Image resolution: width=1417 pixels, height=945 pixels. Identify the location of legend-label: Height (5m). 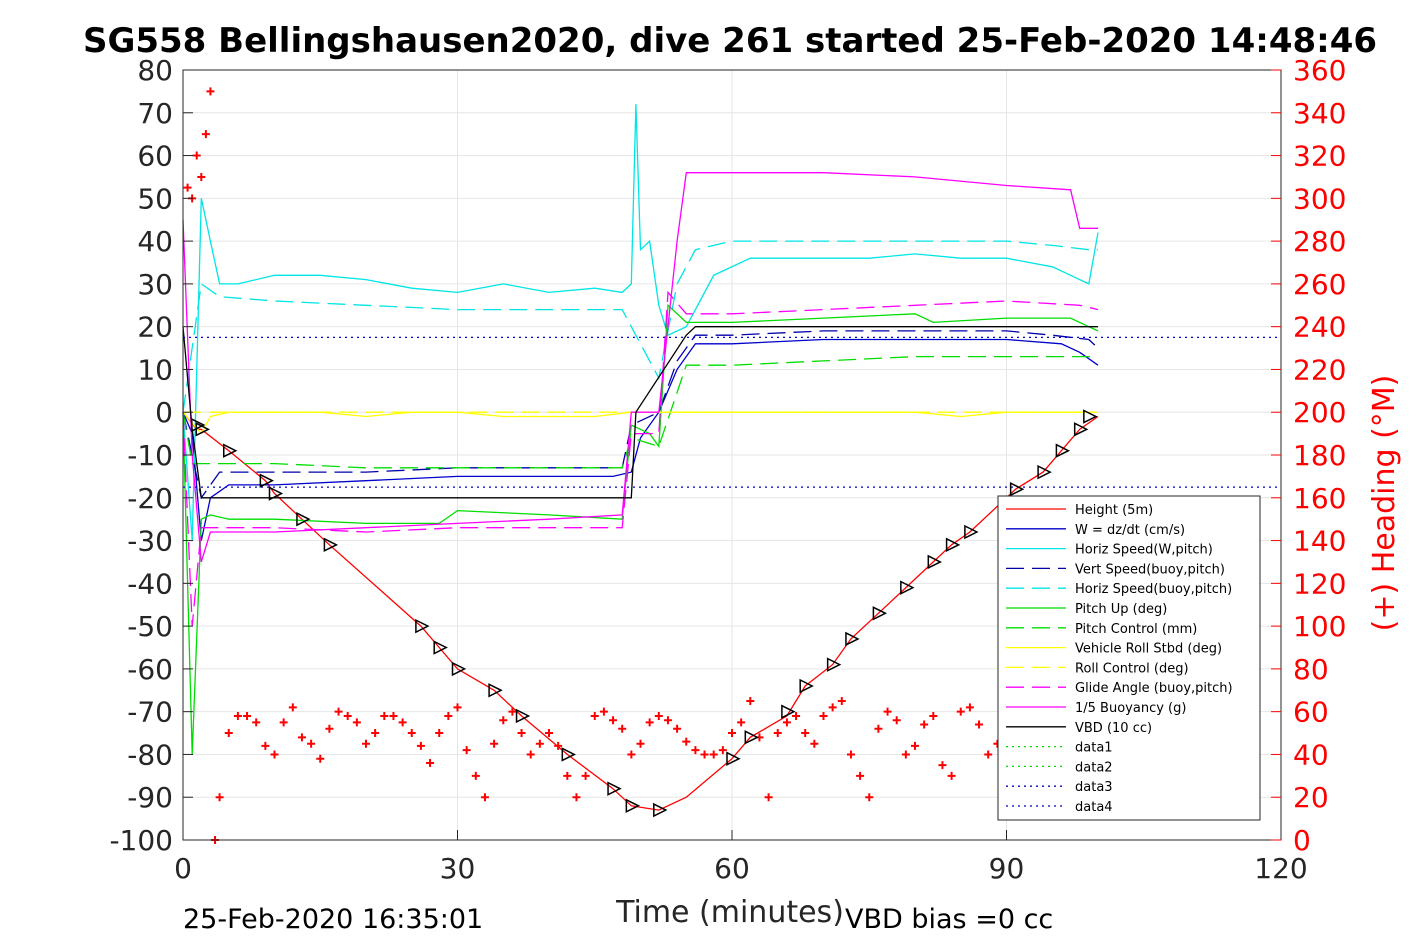
(1114, 510).